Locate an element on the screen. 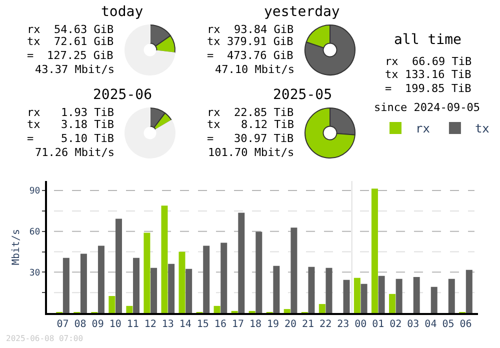 The image size is (500, 348). text: 66.69 TiB is located at coordinates (442, 61).